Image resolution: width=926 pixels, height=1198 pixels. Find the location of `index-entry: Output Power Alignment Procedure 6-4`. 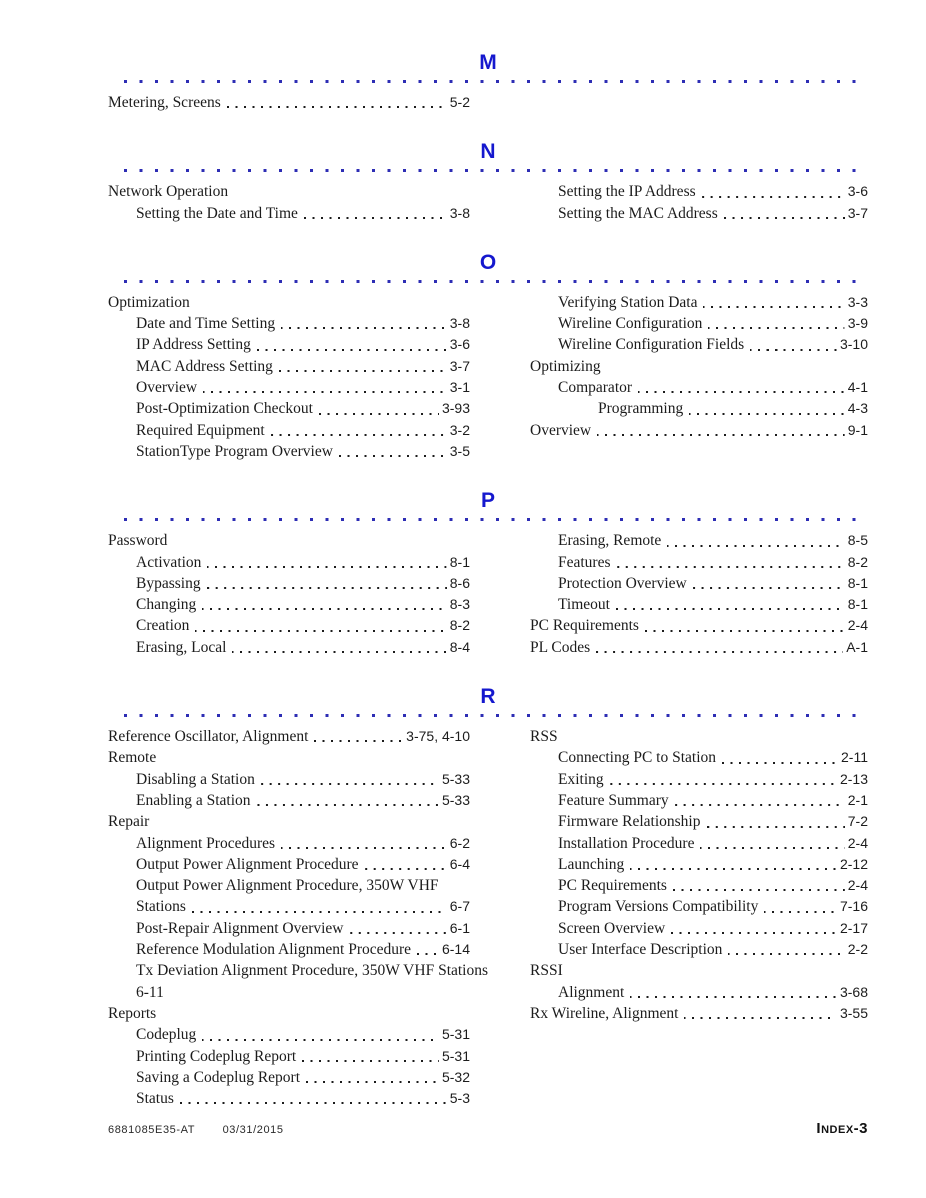

index-entry: Output Power Alignment Procedure 6-4 is located at coordinates (289, 864).